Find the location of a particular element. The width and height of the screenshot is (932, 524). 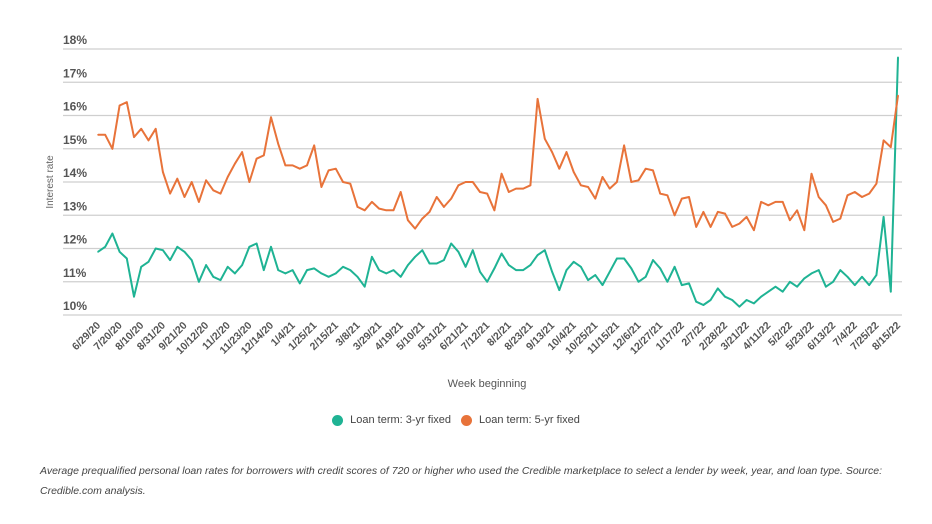

legend-marker-3yr is located at coordinates (338, 420).